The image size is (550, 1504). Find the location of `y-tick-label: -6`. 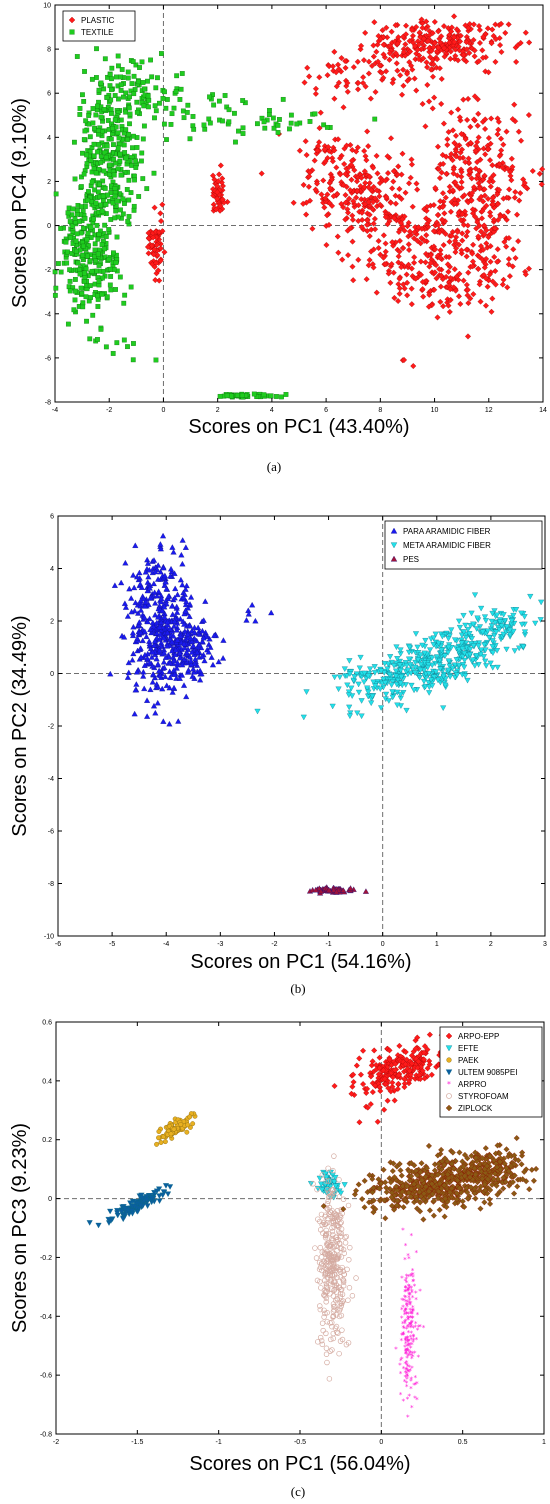

y-tick-label: -6 is located at coordinates (51, 832).